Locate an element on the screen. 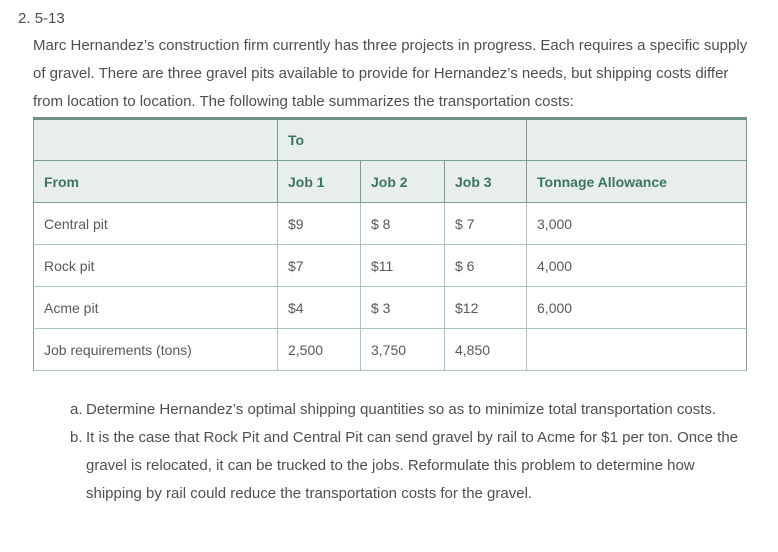 The height and width of the screenshot is (552, 778). empty-cell is located at coordinates (637, 349).